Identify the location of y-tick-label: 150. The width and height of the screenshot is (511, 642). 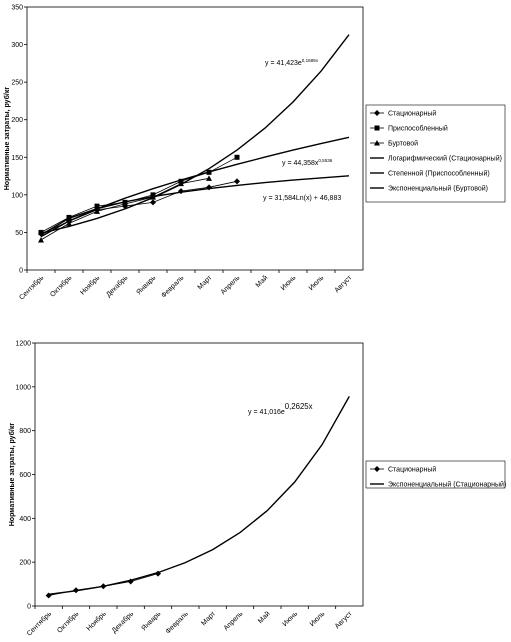
(17, 158).